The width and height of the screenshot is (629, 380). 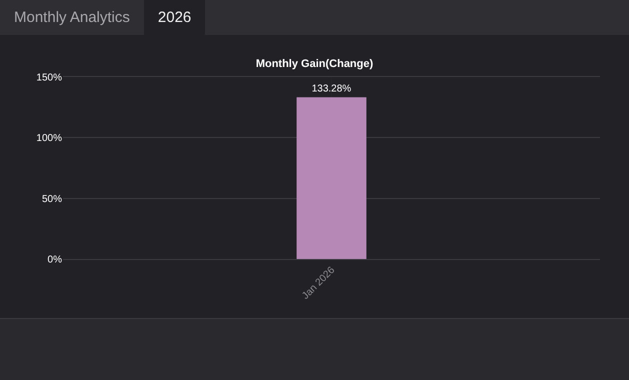 I want to click on y-tick-label: 50%, so click(x=52, y=199).